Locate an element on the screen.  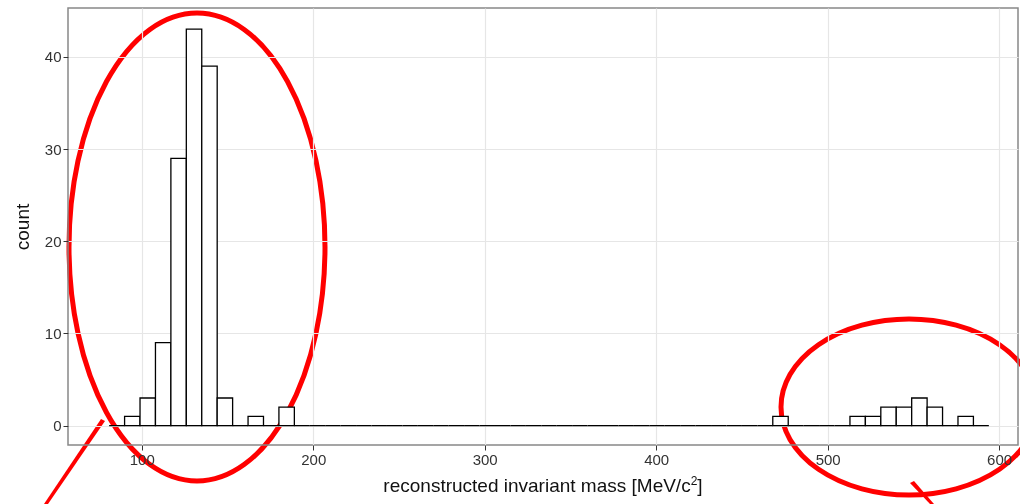
x-tick-label: 300 is located at coordinates (485, 459).